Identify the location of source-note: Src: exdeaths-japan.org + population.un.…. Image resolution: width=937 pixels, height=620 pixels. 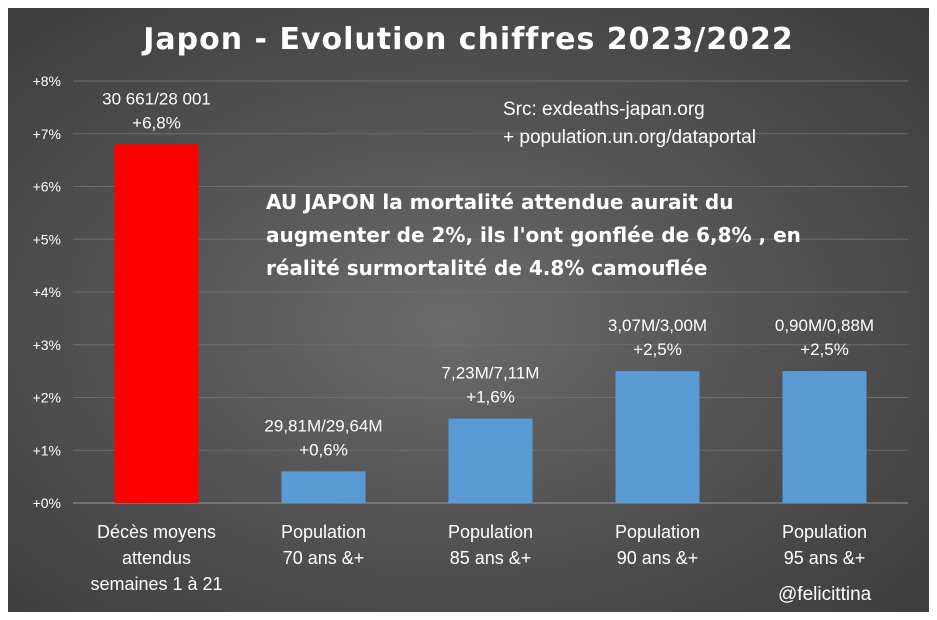
(629, 124).